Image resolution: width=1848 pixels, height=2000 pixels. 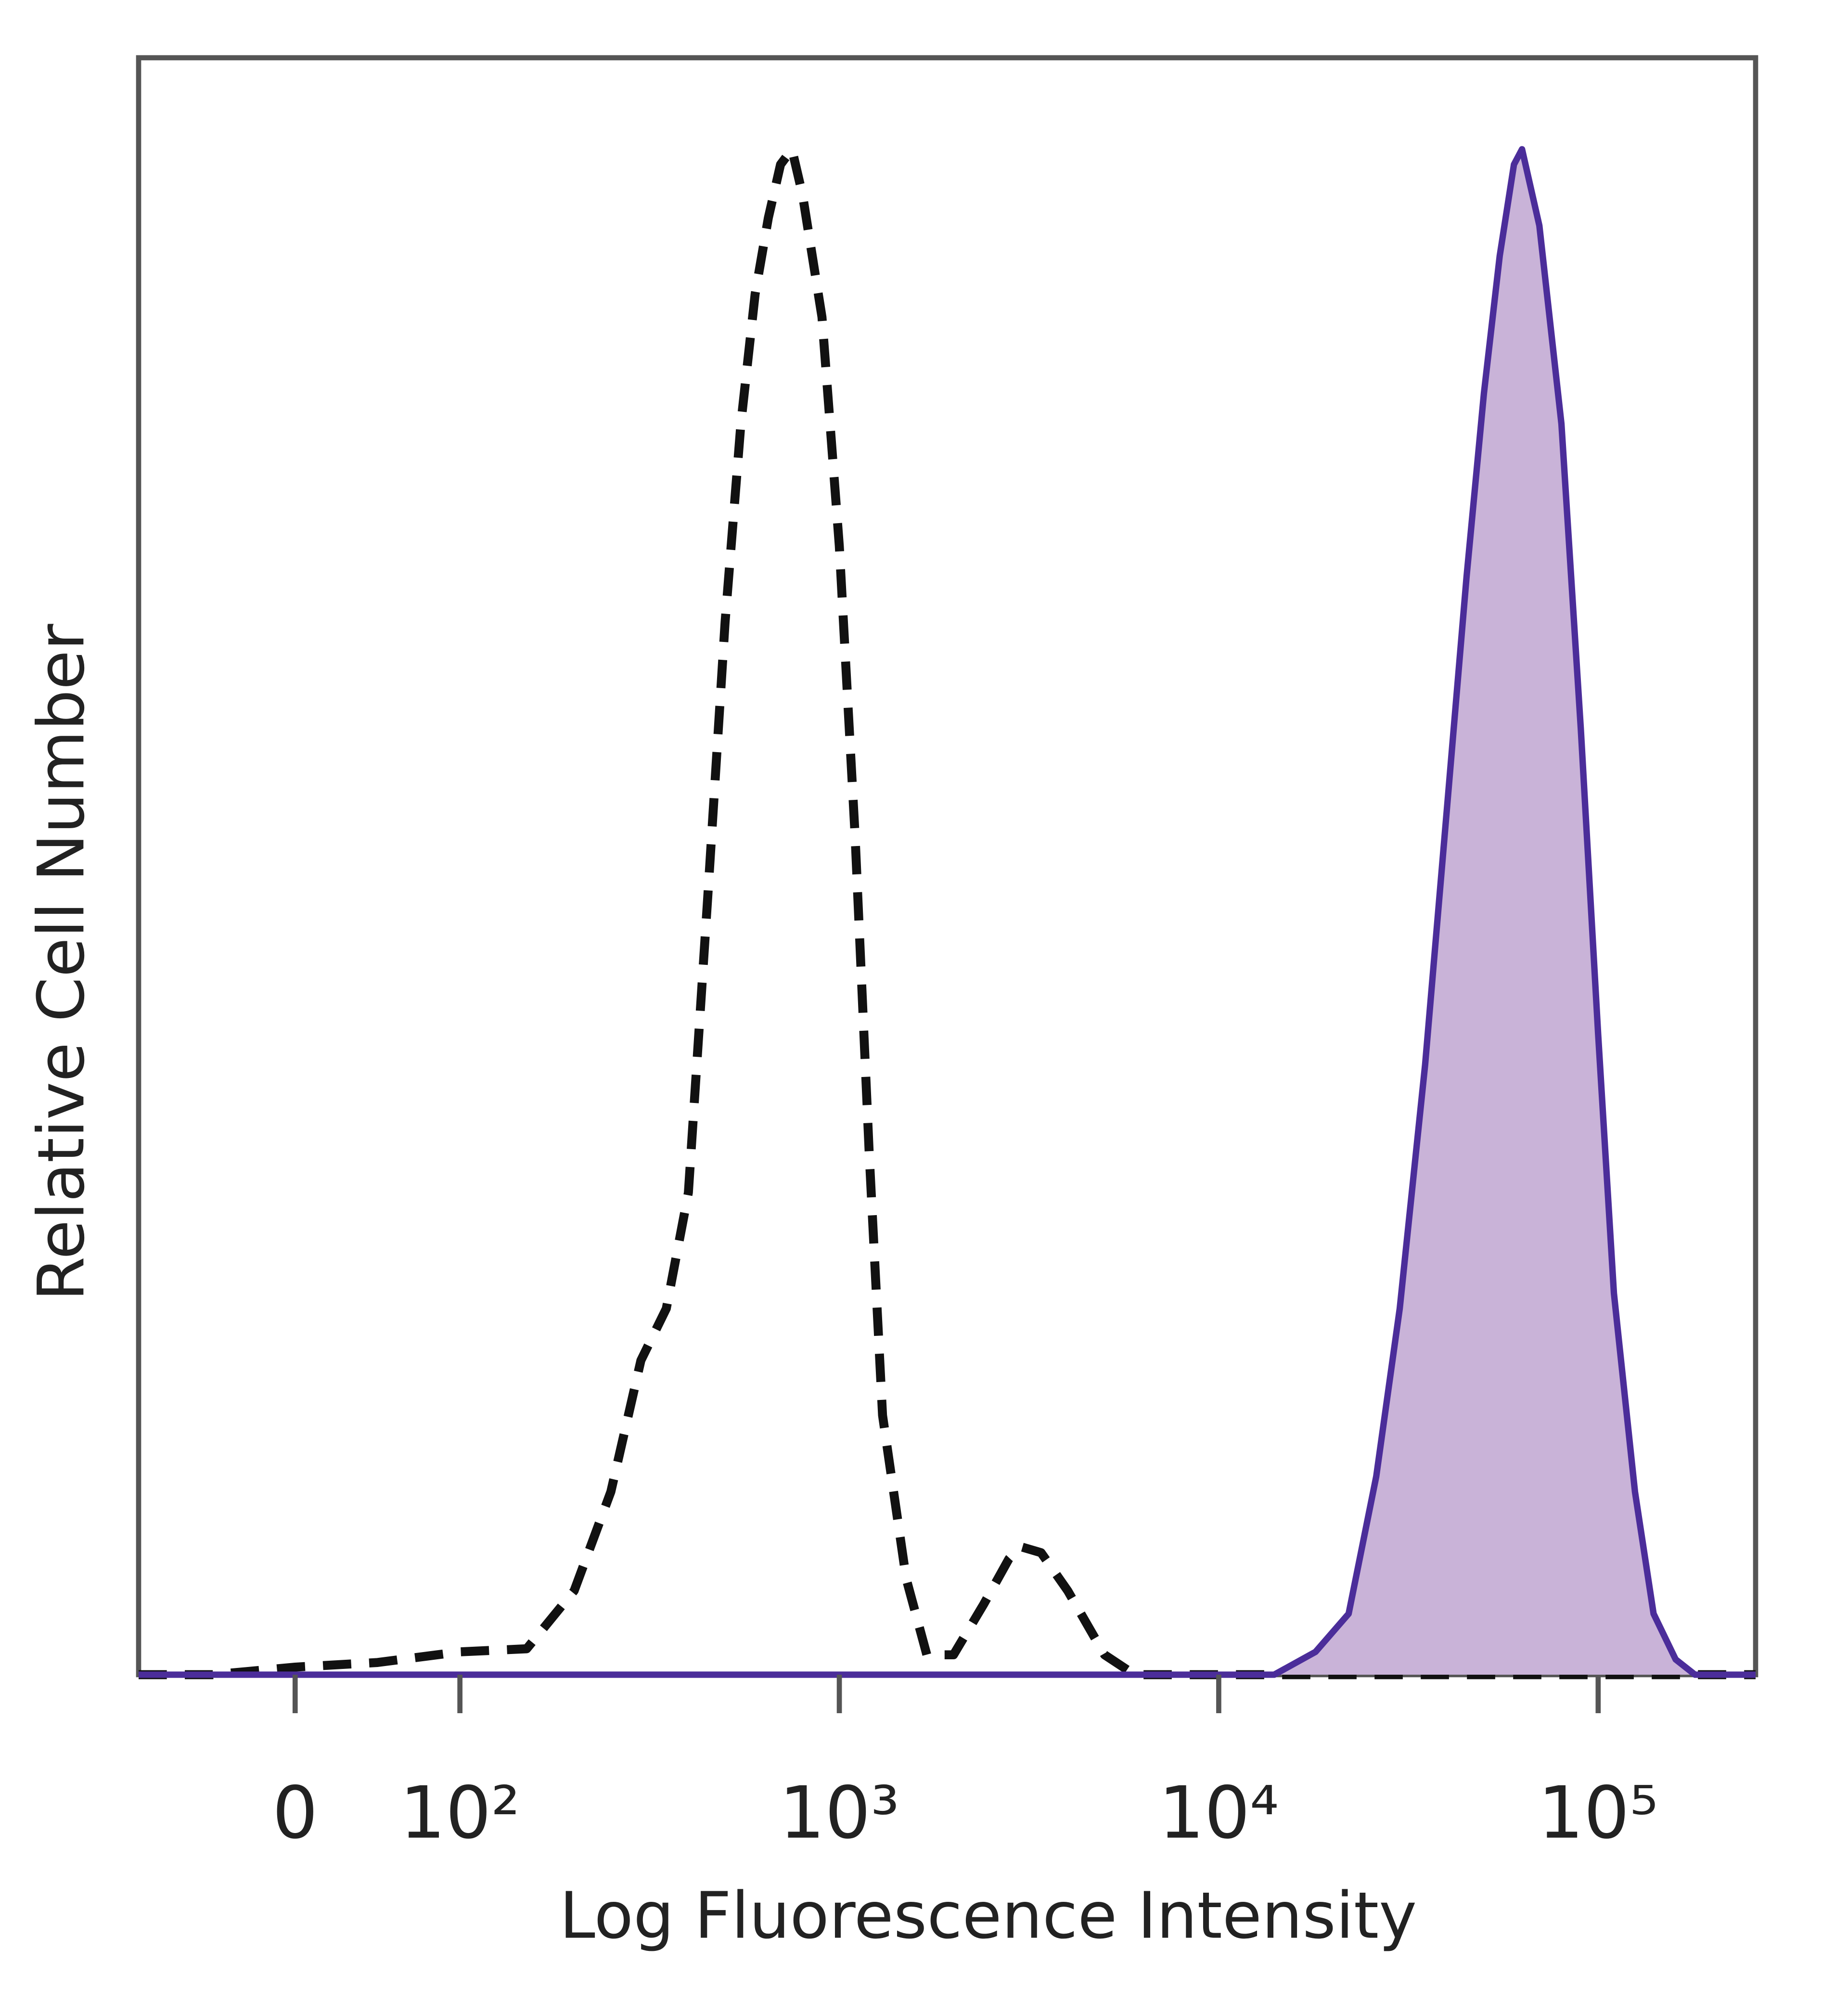 What do you see at coordinates (839, 1813) in the screenshot?
I see `x-tick-label: 10³` at bounding box center [839, 1813].